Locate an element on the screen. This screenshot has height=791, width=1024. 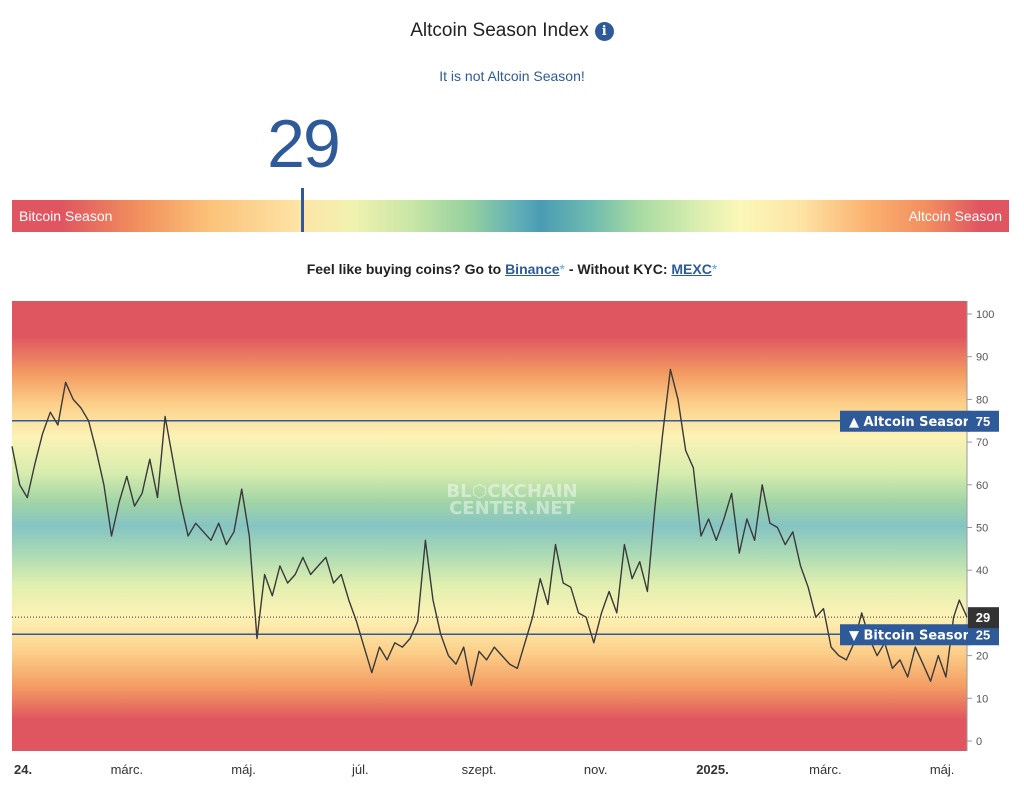
y-tick-label: 80 is located at coordinates (982, 400).